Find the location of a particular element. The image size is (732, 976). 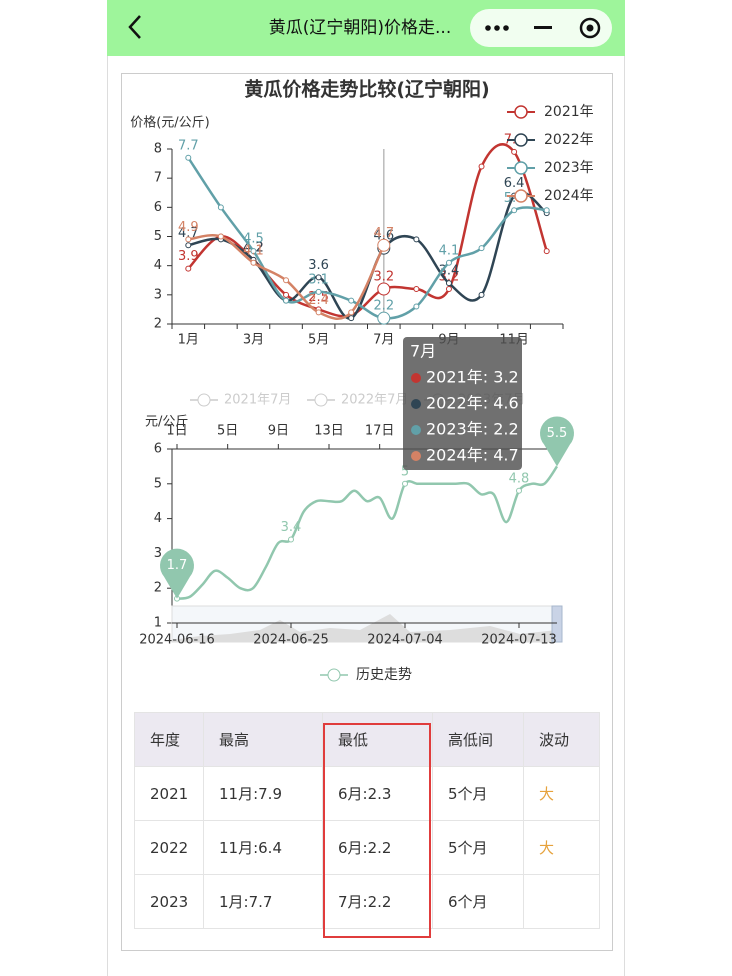

table-cell: 最高 is located at coordinates (263, 739).